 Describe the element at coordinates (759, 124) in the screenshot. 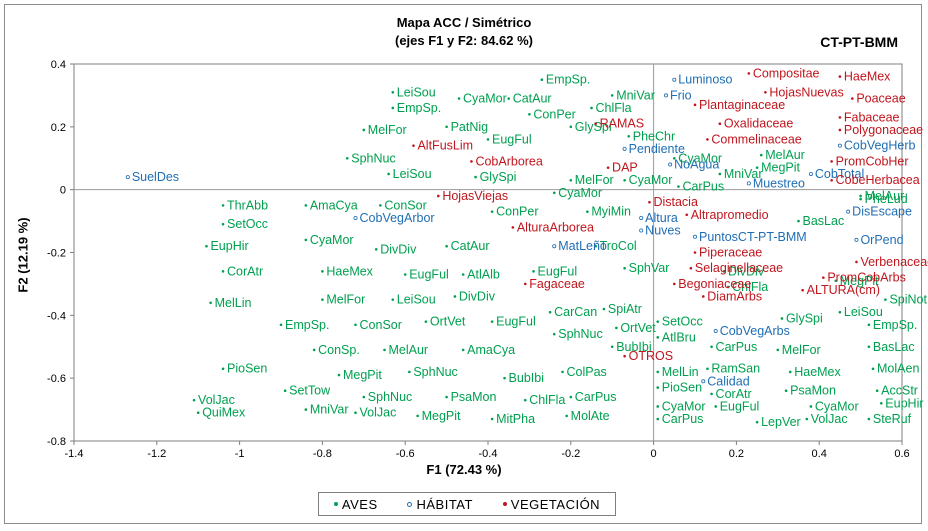

I see `label-vegetacion: Oxalidaceae` at that location.